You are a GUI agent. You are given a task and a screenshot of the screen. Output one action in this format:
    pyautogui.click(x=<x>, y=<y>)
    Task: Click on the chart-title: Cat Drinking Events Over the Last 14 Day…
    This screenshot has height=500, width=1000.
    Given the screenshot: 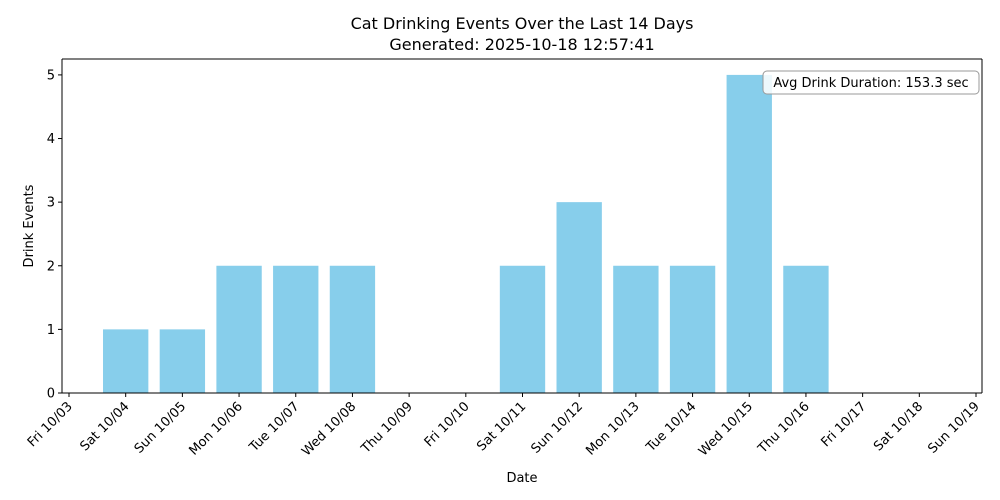 What is the action you would take?
    pyautogui.click(x=522, y=23)
    